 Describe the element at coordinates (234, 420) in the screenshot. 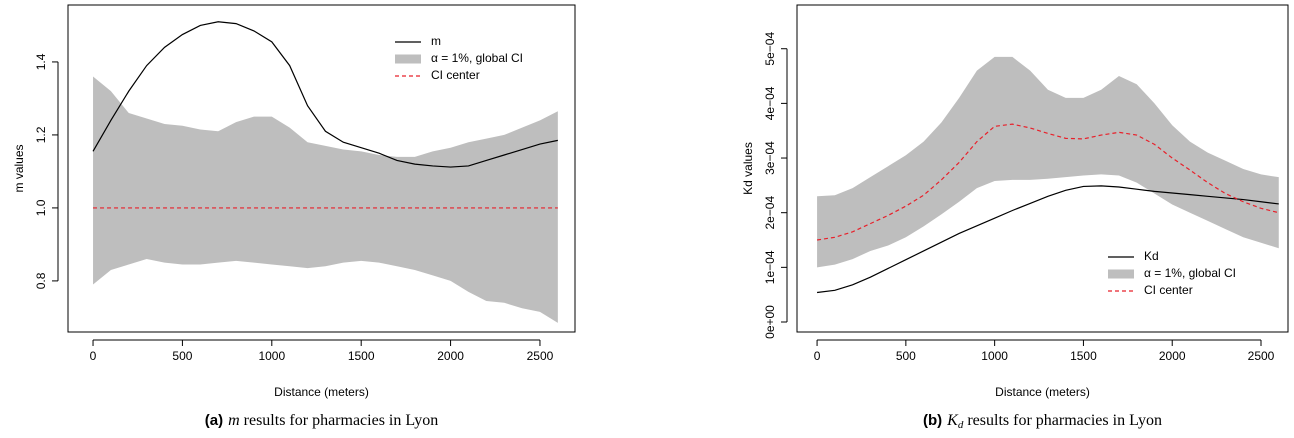

I see `caption-symbol: m` at that location.